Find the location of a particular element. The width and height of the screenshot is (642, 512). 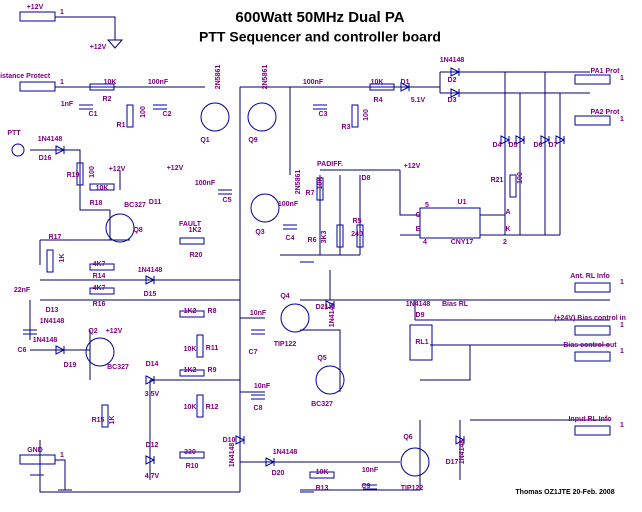

components-text: R14 is located at coordinates (99, 276).